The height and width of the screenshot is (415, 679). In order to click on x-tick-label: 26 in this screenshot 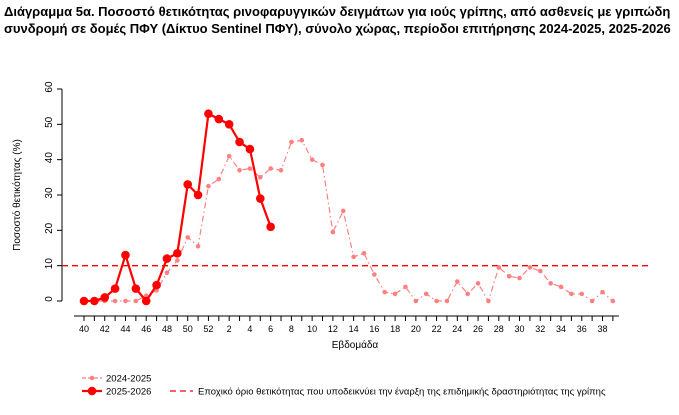, I will do `click(478, 329)`.